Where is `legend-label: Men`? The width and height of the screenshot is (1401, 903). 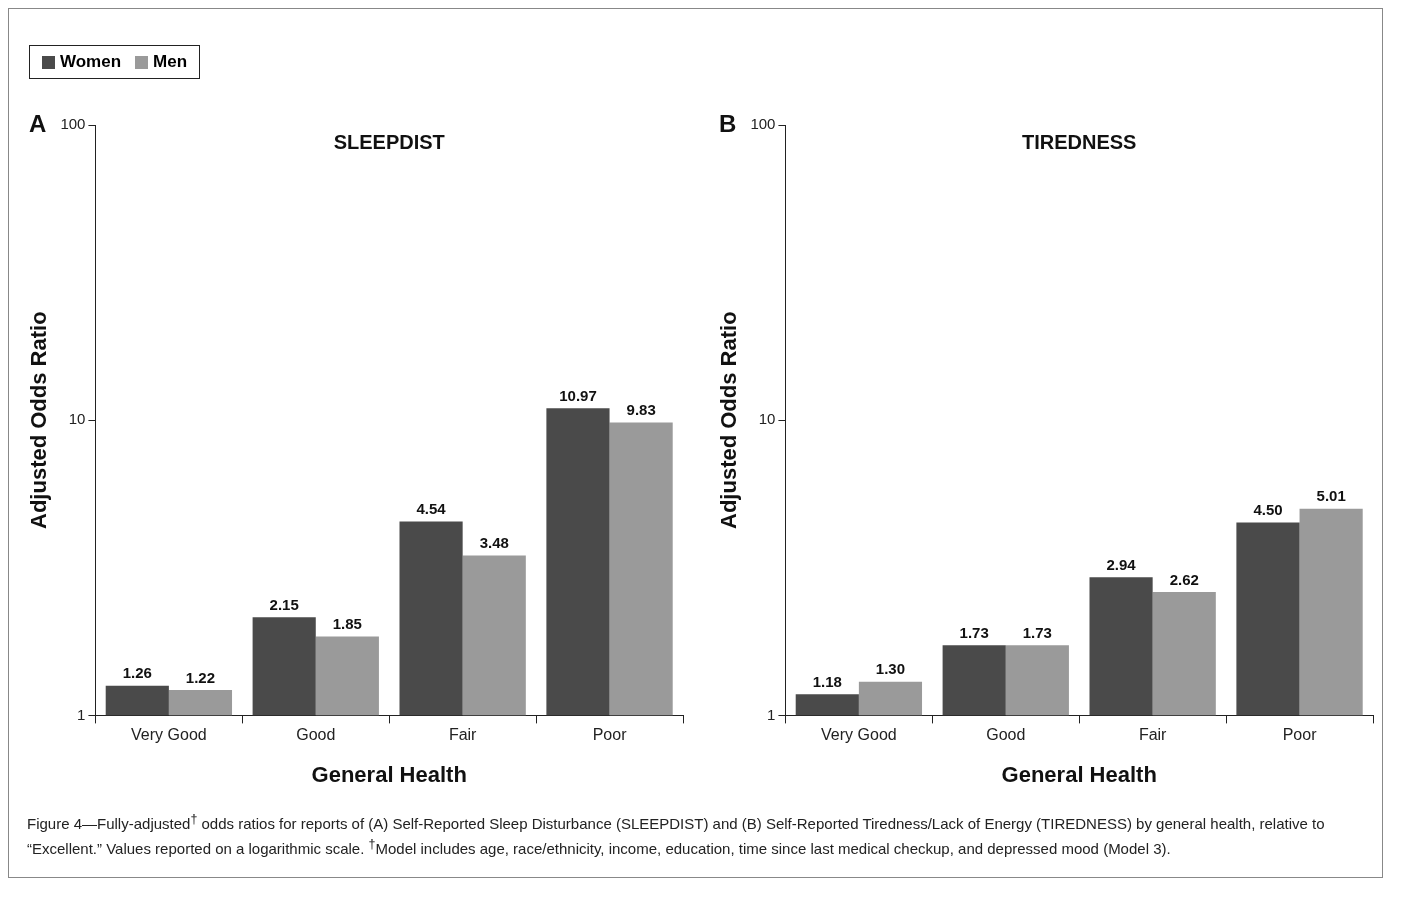 legend-label: Men is located at coordinates (170, 62).